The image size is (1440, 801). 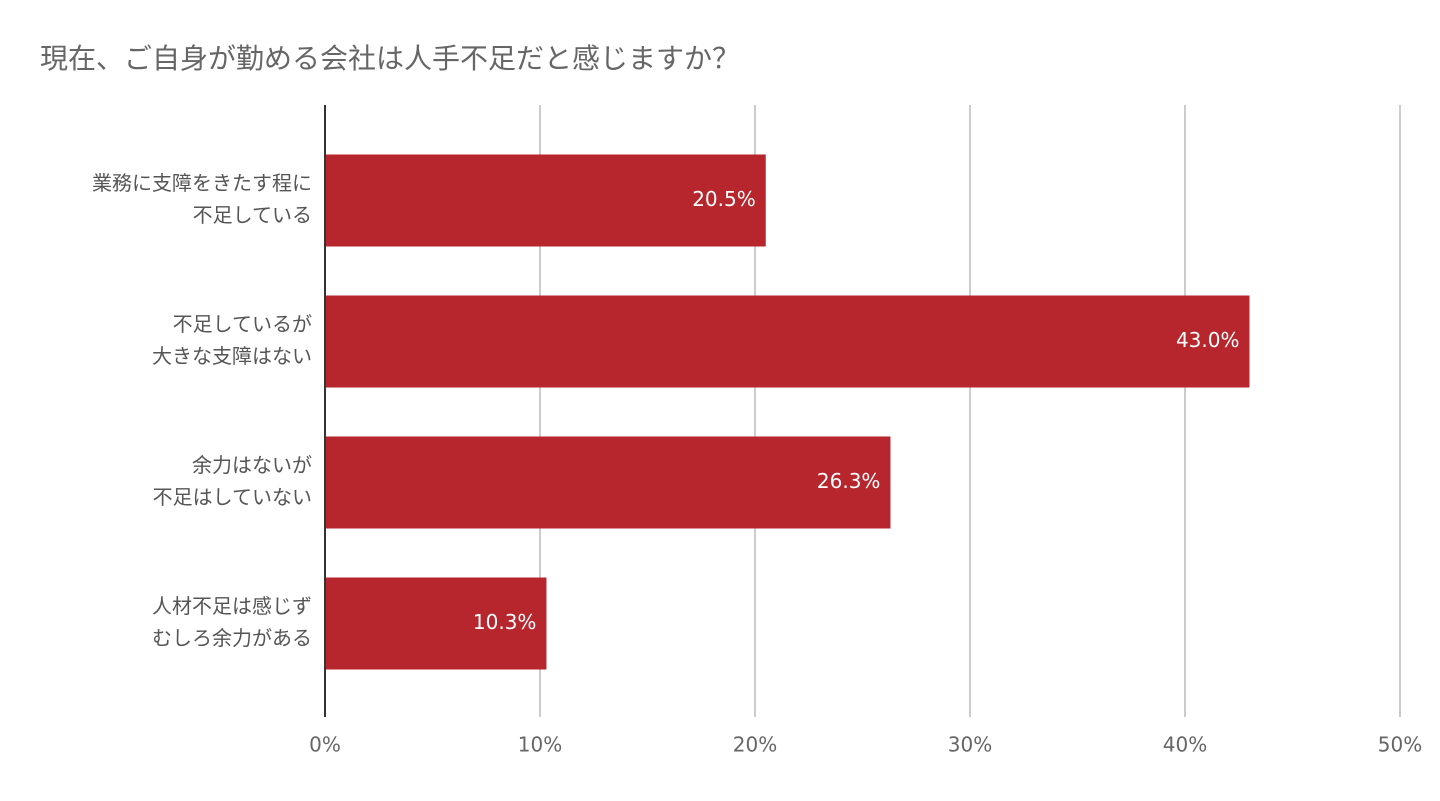 I want to click on y-tick-label: 人材不足は感じず, so click(x=232, y=606).